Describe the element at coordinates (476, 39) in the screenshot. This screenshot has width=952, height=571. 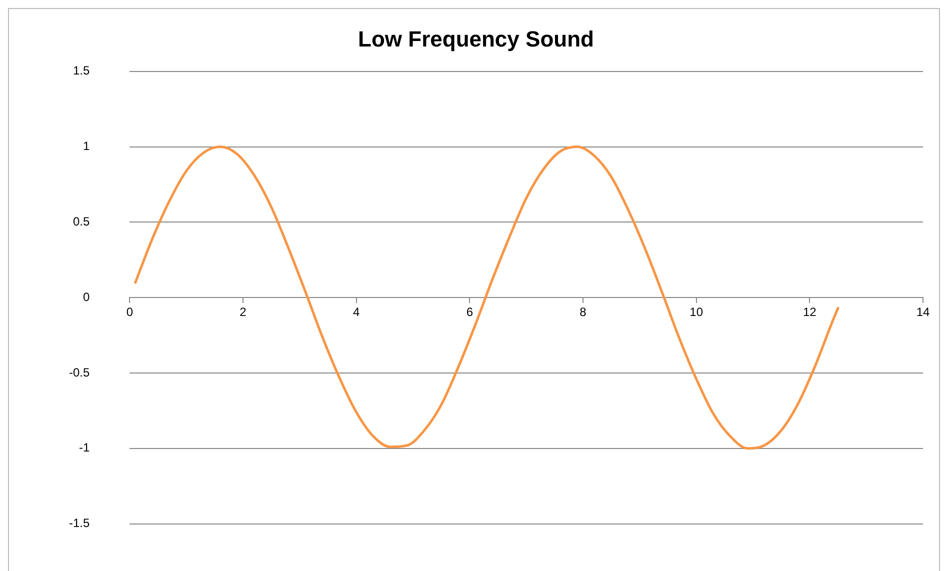
I see `chart-title: Low Frequency Sound` at that location.